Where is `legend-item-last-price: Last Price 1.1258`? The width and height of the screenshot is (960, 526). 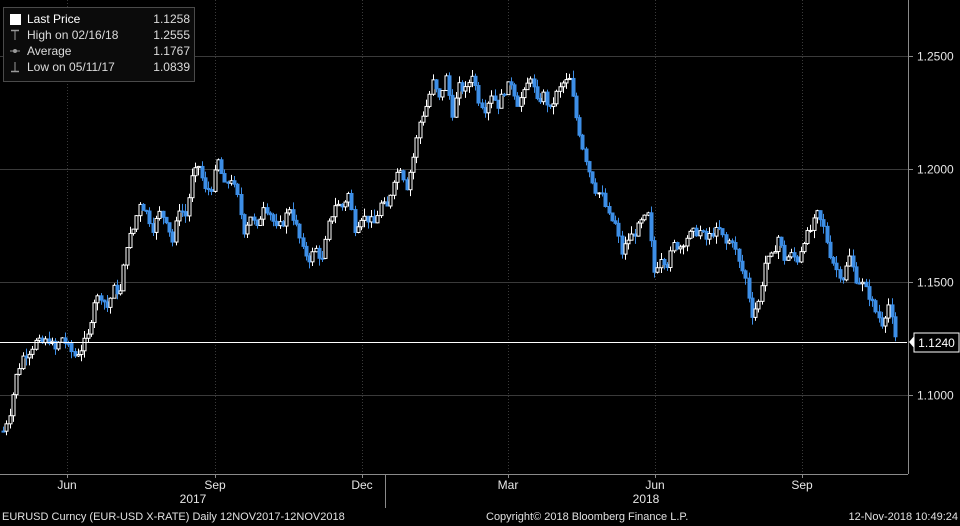
legend-item-last-price: Last Price 1.1258 is located at coordinates (99, 19).